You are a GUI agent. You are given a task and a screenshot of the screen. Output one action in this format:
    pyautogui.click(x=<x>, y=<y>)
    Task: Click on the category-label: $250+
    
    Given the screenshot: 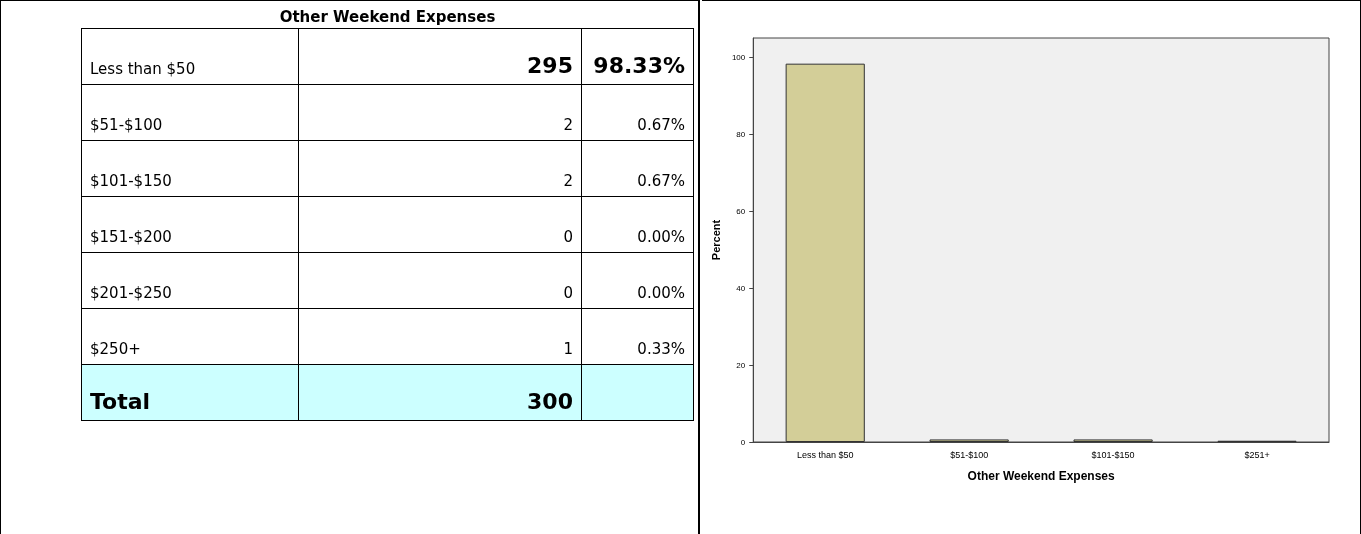 What is the action you would take?
    pyautogui.click(x=190, y=336)
    